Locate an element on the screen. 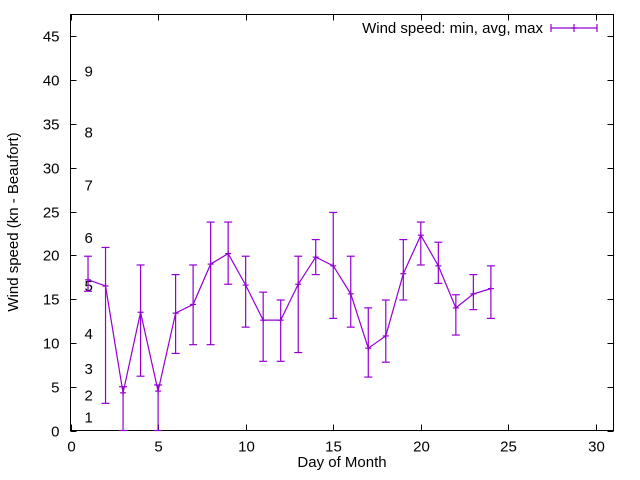 The width and height of the screenshot is (640, 480). y-tick-label: 25 is located at coordinates (51, 213).